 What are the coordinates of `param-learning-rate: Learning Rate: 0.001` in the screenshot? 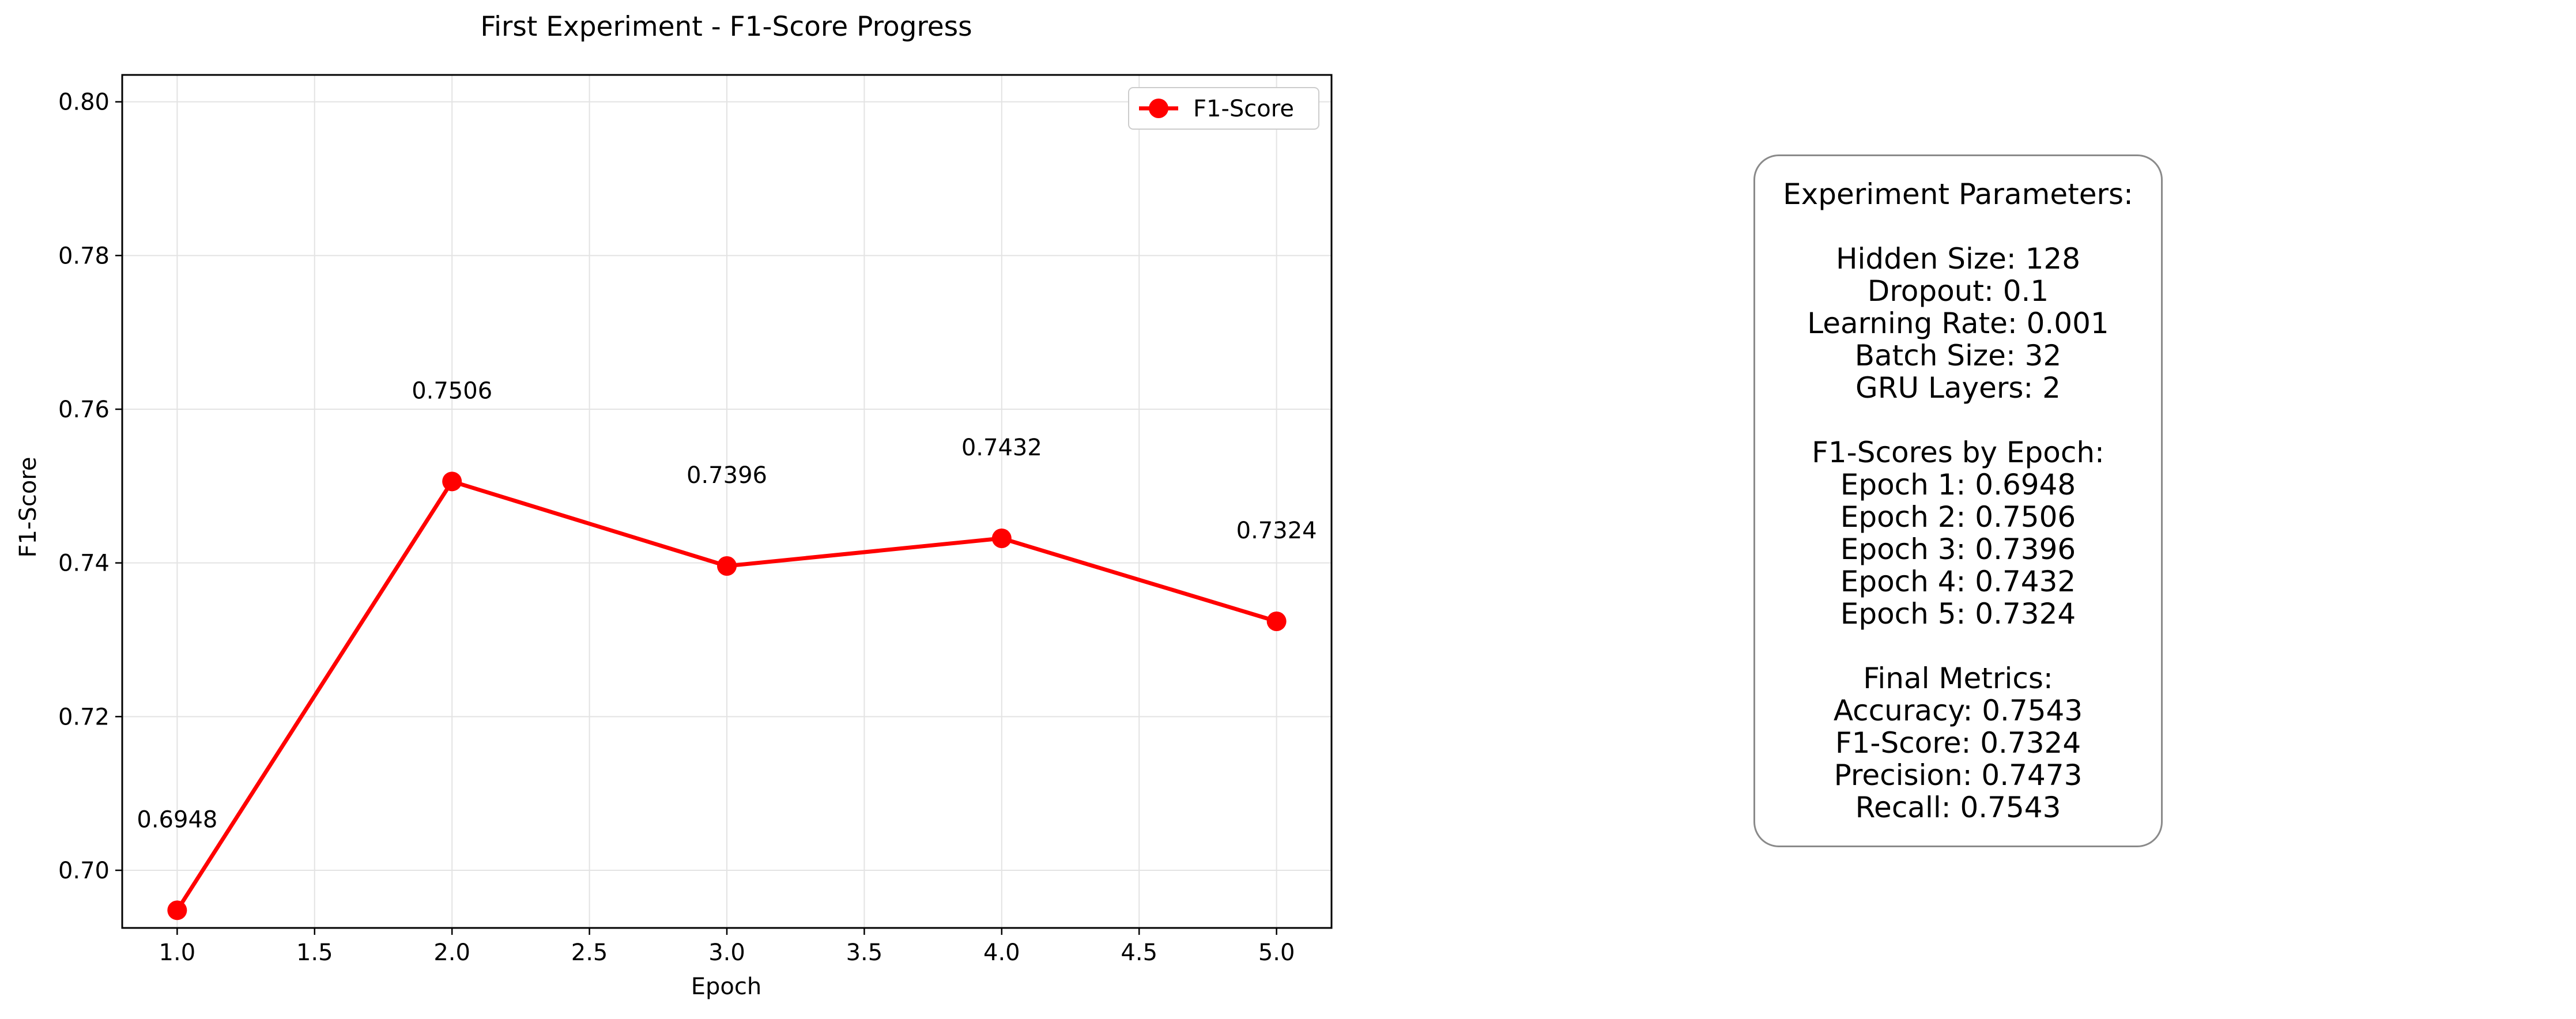 It's located at (1958, 323).